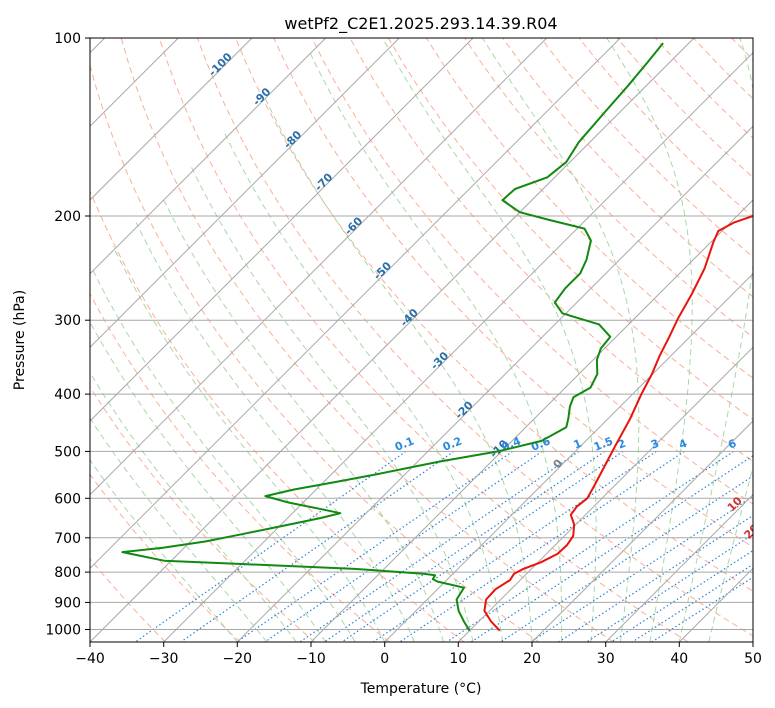 This screenshot has height=708, width=775. I want to click on y-axis-ticks: 100 200 300 400 500 600 700 800 900 1000, so click(67, 335).